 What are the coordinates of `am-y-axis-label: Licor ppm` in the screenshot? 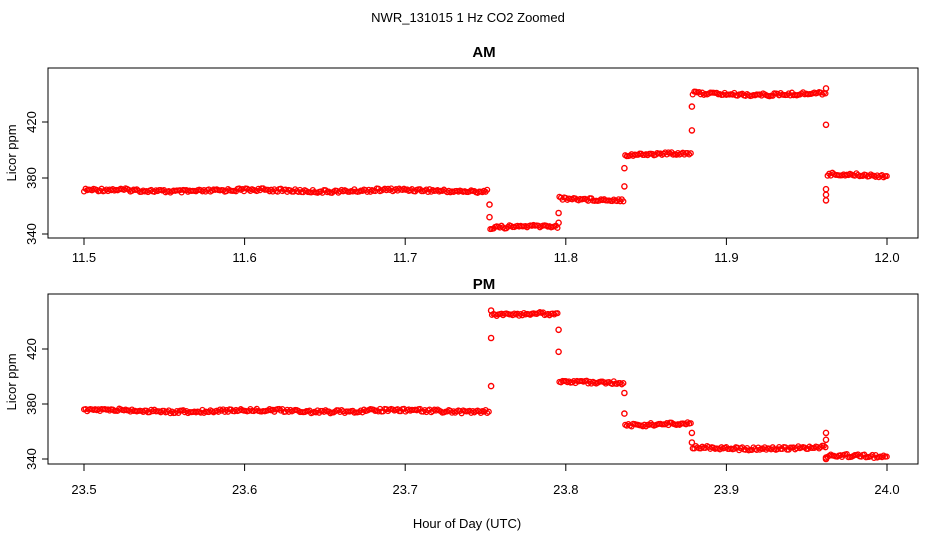 It's located at (11, 152).